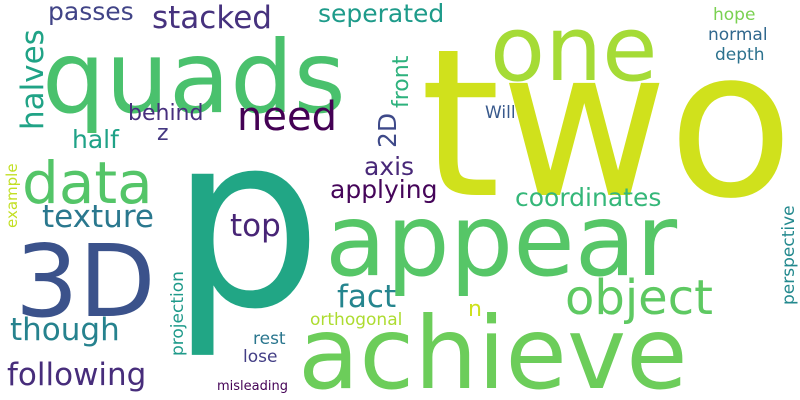  Describe the element at coordinates (194, 77) in the screenshot. I see `word-quads: quads` at that location.